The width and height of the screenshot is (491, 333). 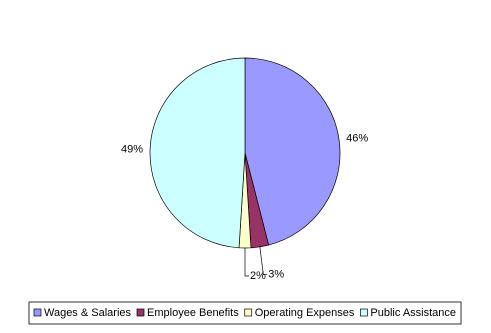 What do you see at coordinates (305, 313) in the screenshot?
I see `legend-label: Operating Expenses` at bounding box center [305, 313].